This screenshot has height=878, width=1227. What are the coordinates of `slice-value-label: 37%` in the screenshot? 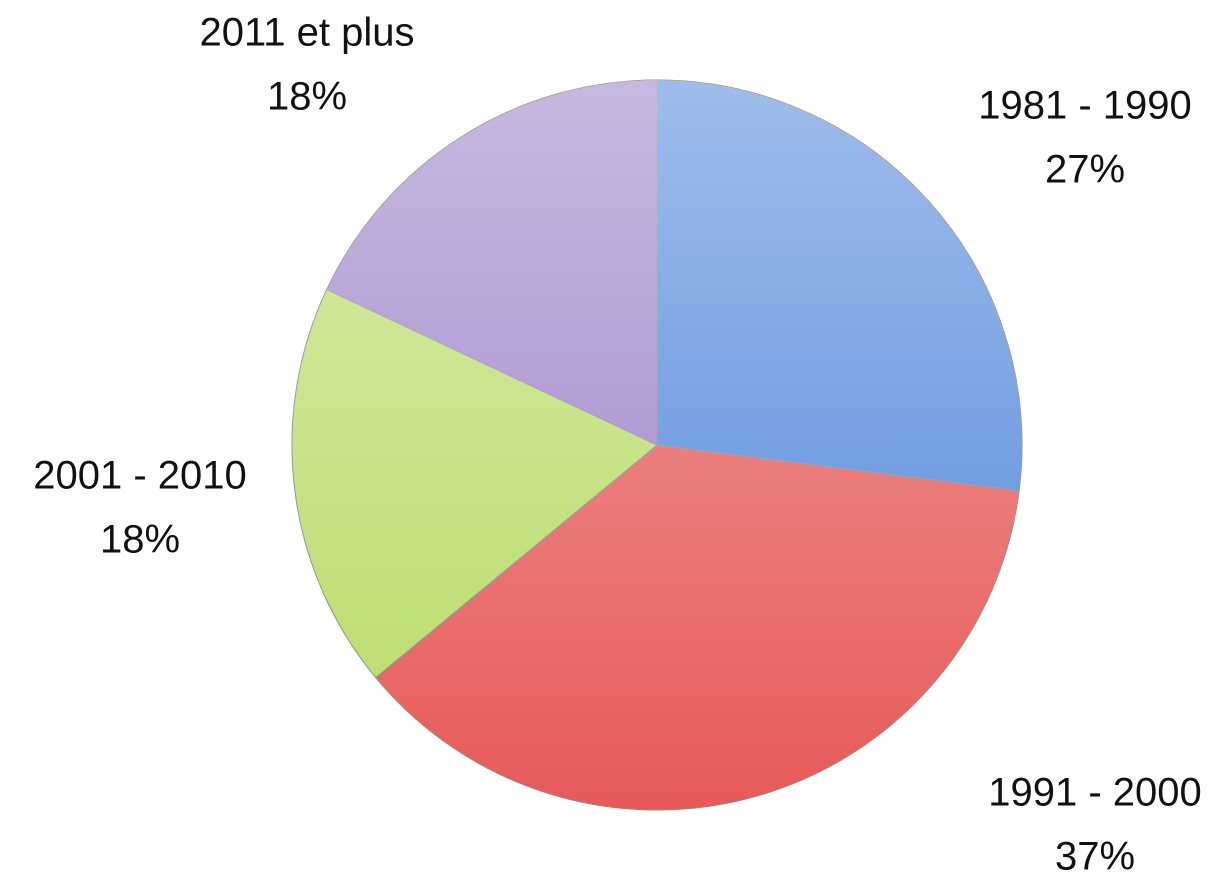 It's located at (1095, 856).